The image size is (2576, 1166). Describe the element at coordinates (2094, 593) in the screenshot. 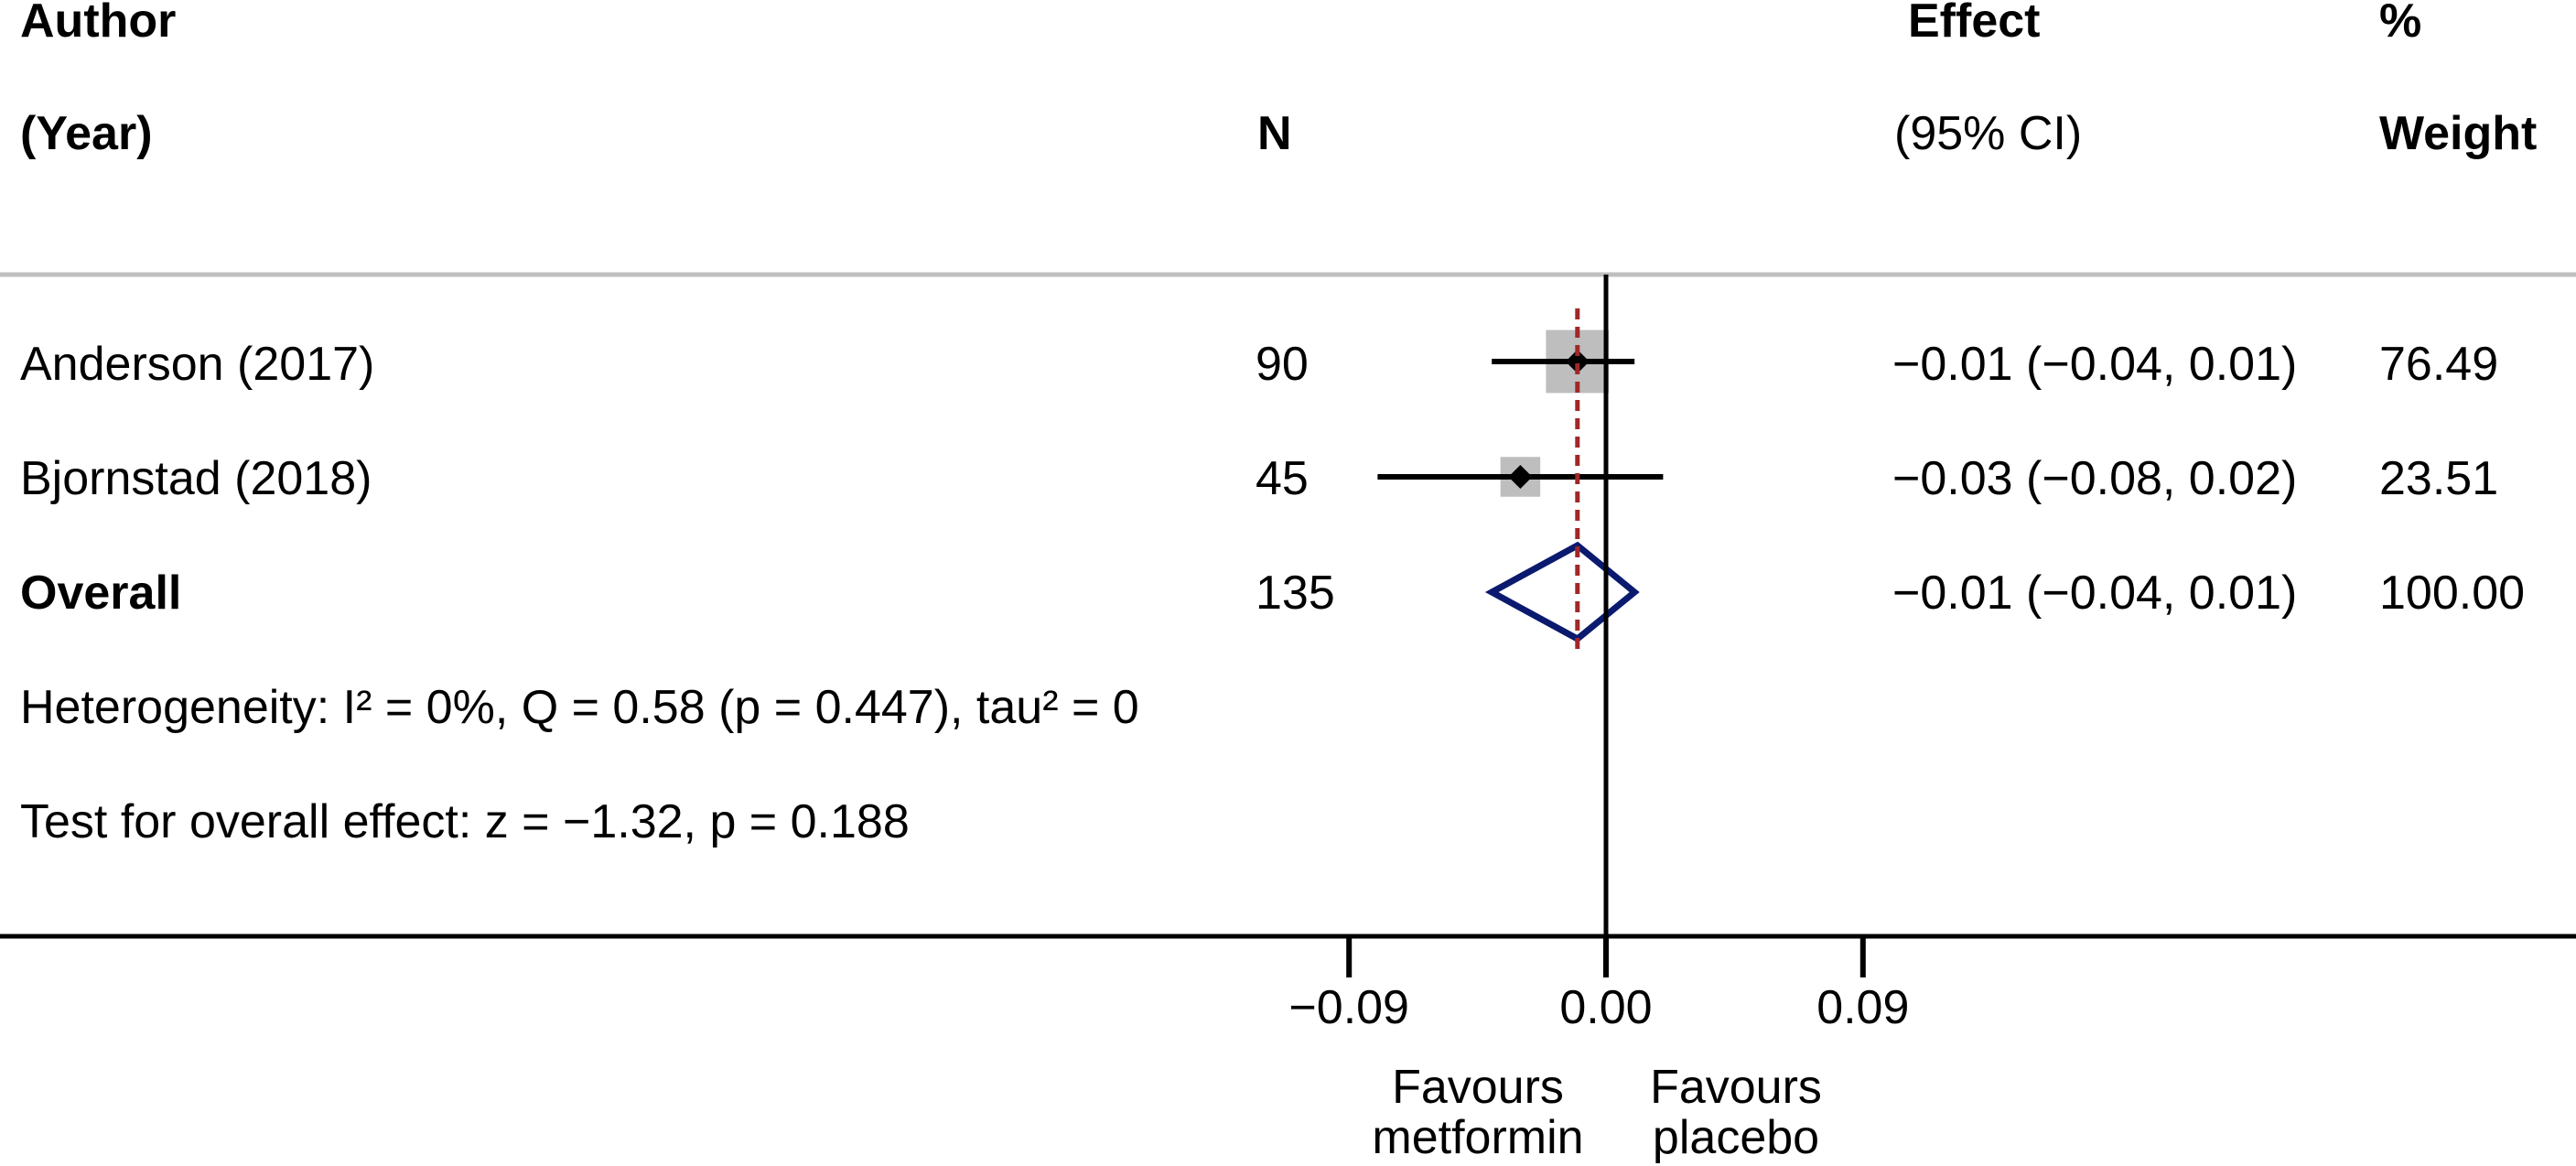

I see `overall-effect-text: −0.01 (−0.04, 0.01)` at that location.